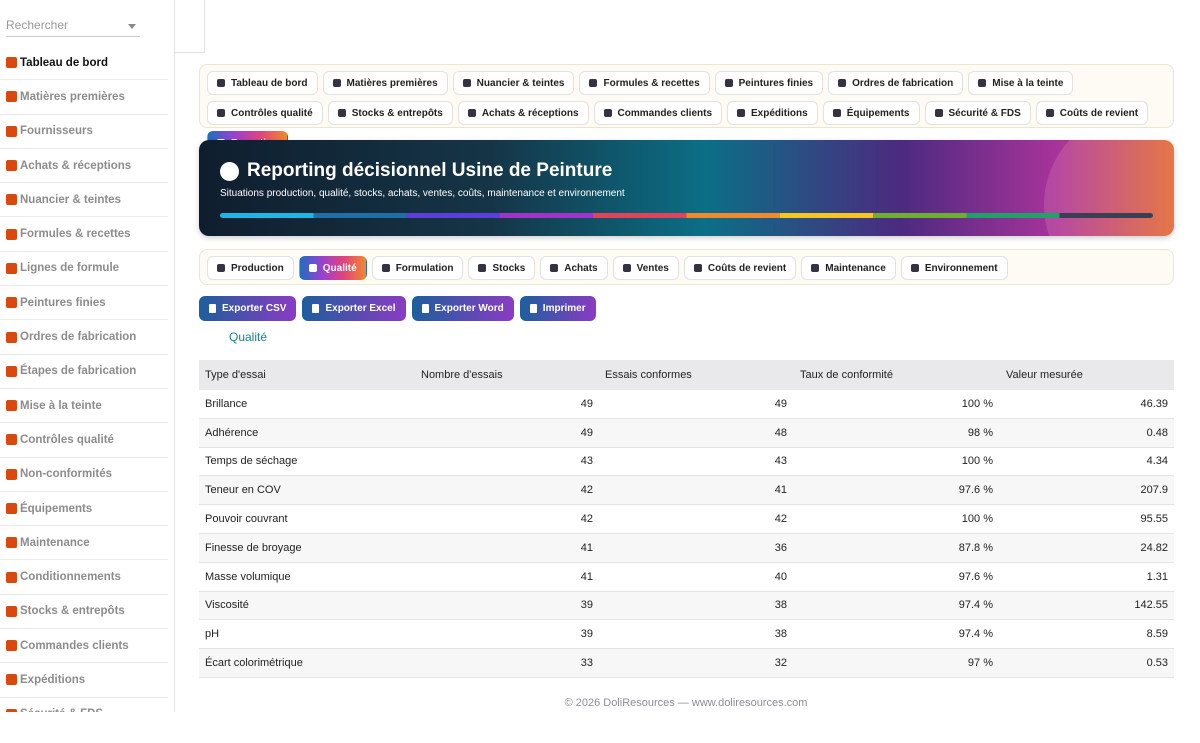 The width and height of the screenshot is (1200, 743). I want to click on menu-item: Expéditions, so click(84, 680).